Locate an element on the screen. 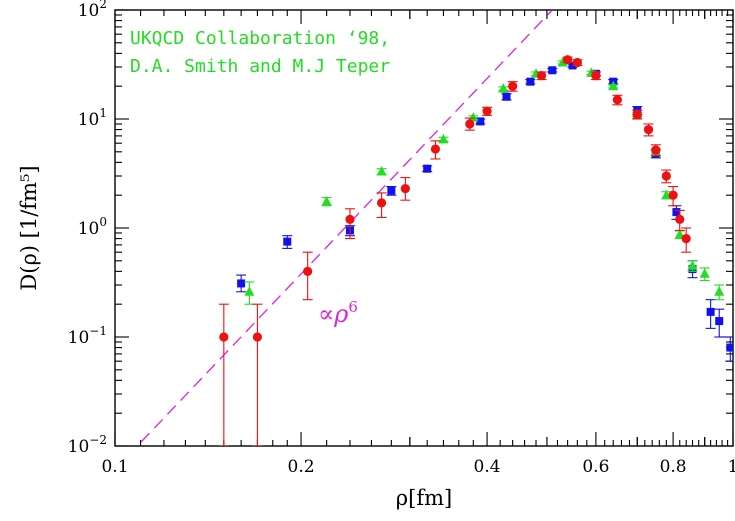  rho6-prefix: ∝ is located at coordinates (326, 314).